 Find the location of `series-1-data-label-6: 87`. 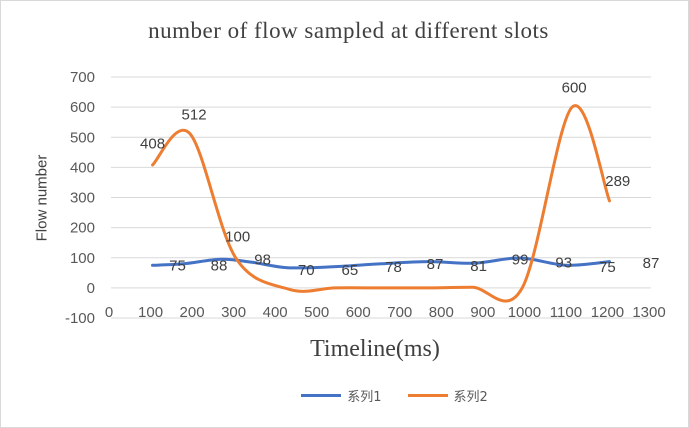

series-1-data-label-6: 87 is located at coordinates (435, 264).